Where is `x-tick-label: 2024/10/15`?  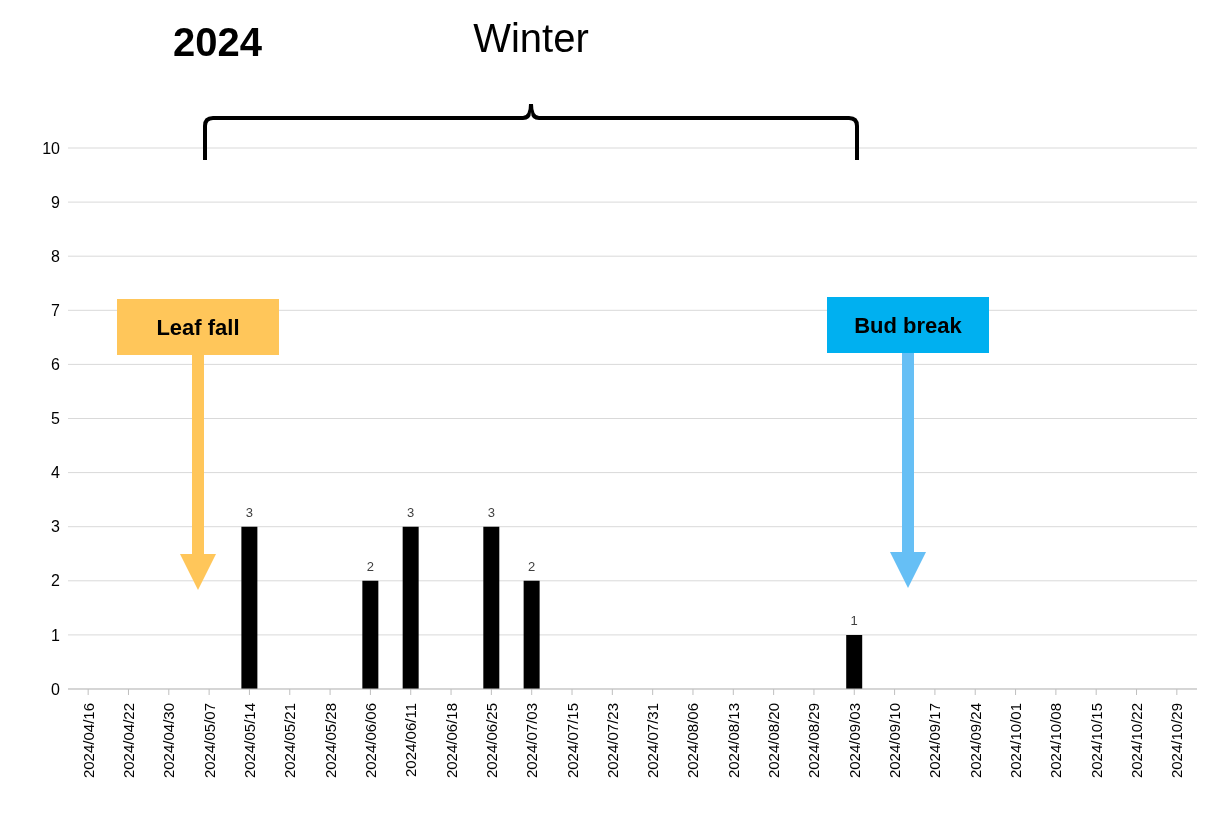
x-tick-label: 2024/10/15 is located at coordinates (1096, 741).